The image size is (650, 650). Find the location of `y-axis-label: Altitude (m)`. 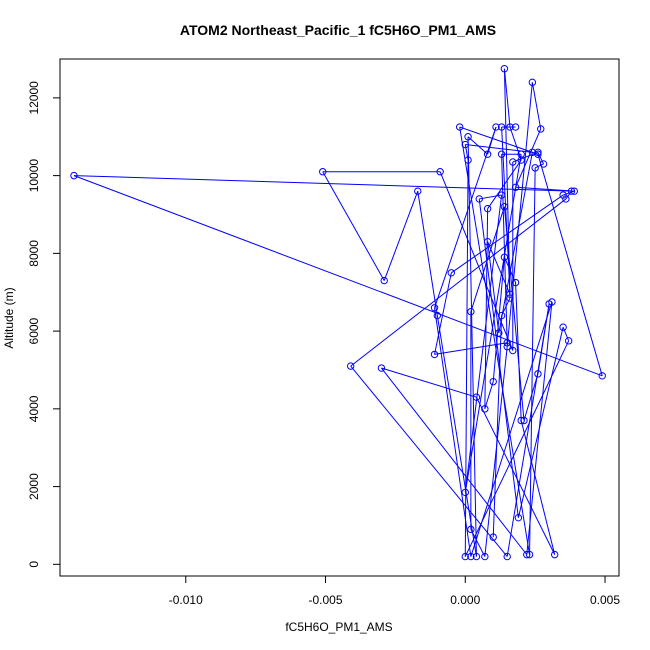

y-axis-label: Altitude (m) is located at coordinates (9, 317).